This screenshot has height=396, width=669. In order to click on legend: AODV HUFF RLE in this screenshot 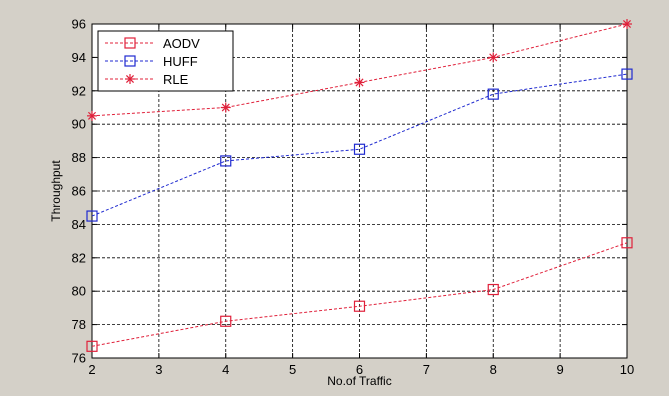, I will do `click(165, 61)`.